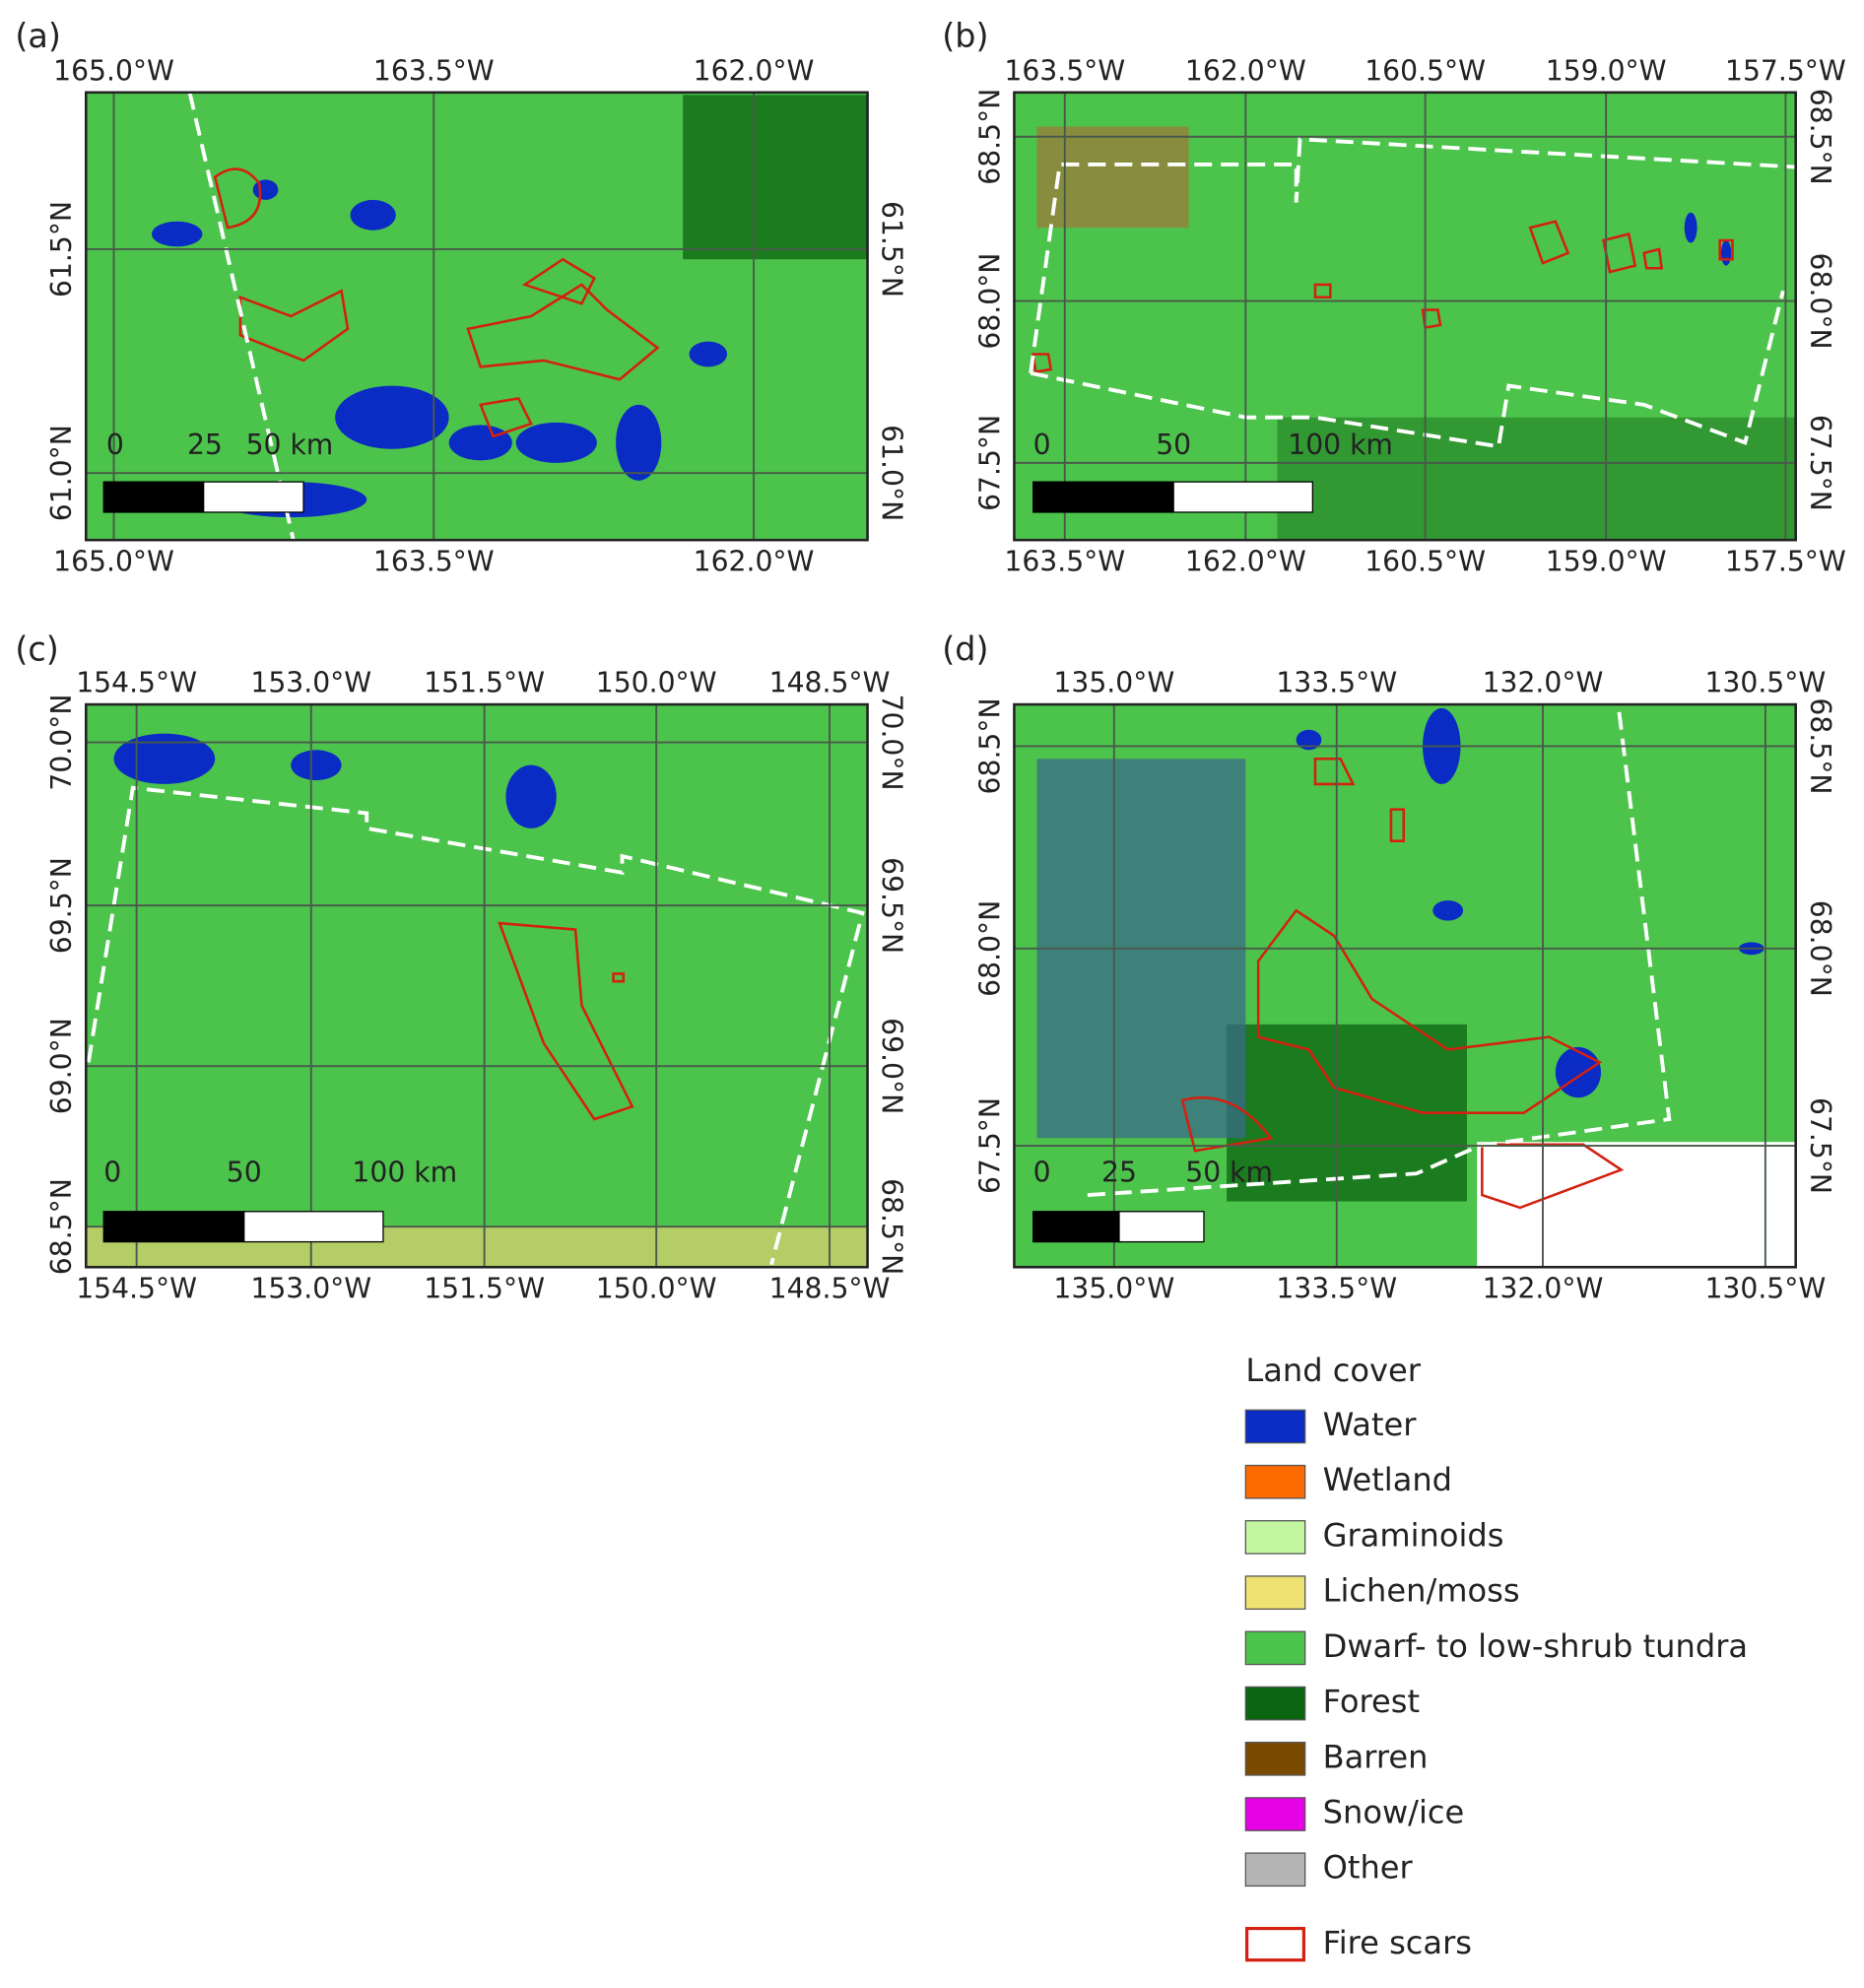 This screenshot has height=1988, width=1864. Describe the element at coordinates (37, 36) in the screenshot. I see `panel-label: (a)` at that location.